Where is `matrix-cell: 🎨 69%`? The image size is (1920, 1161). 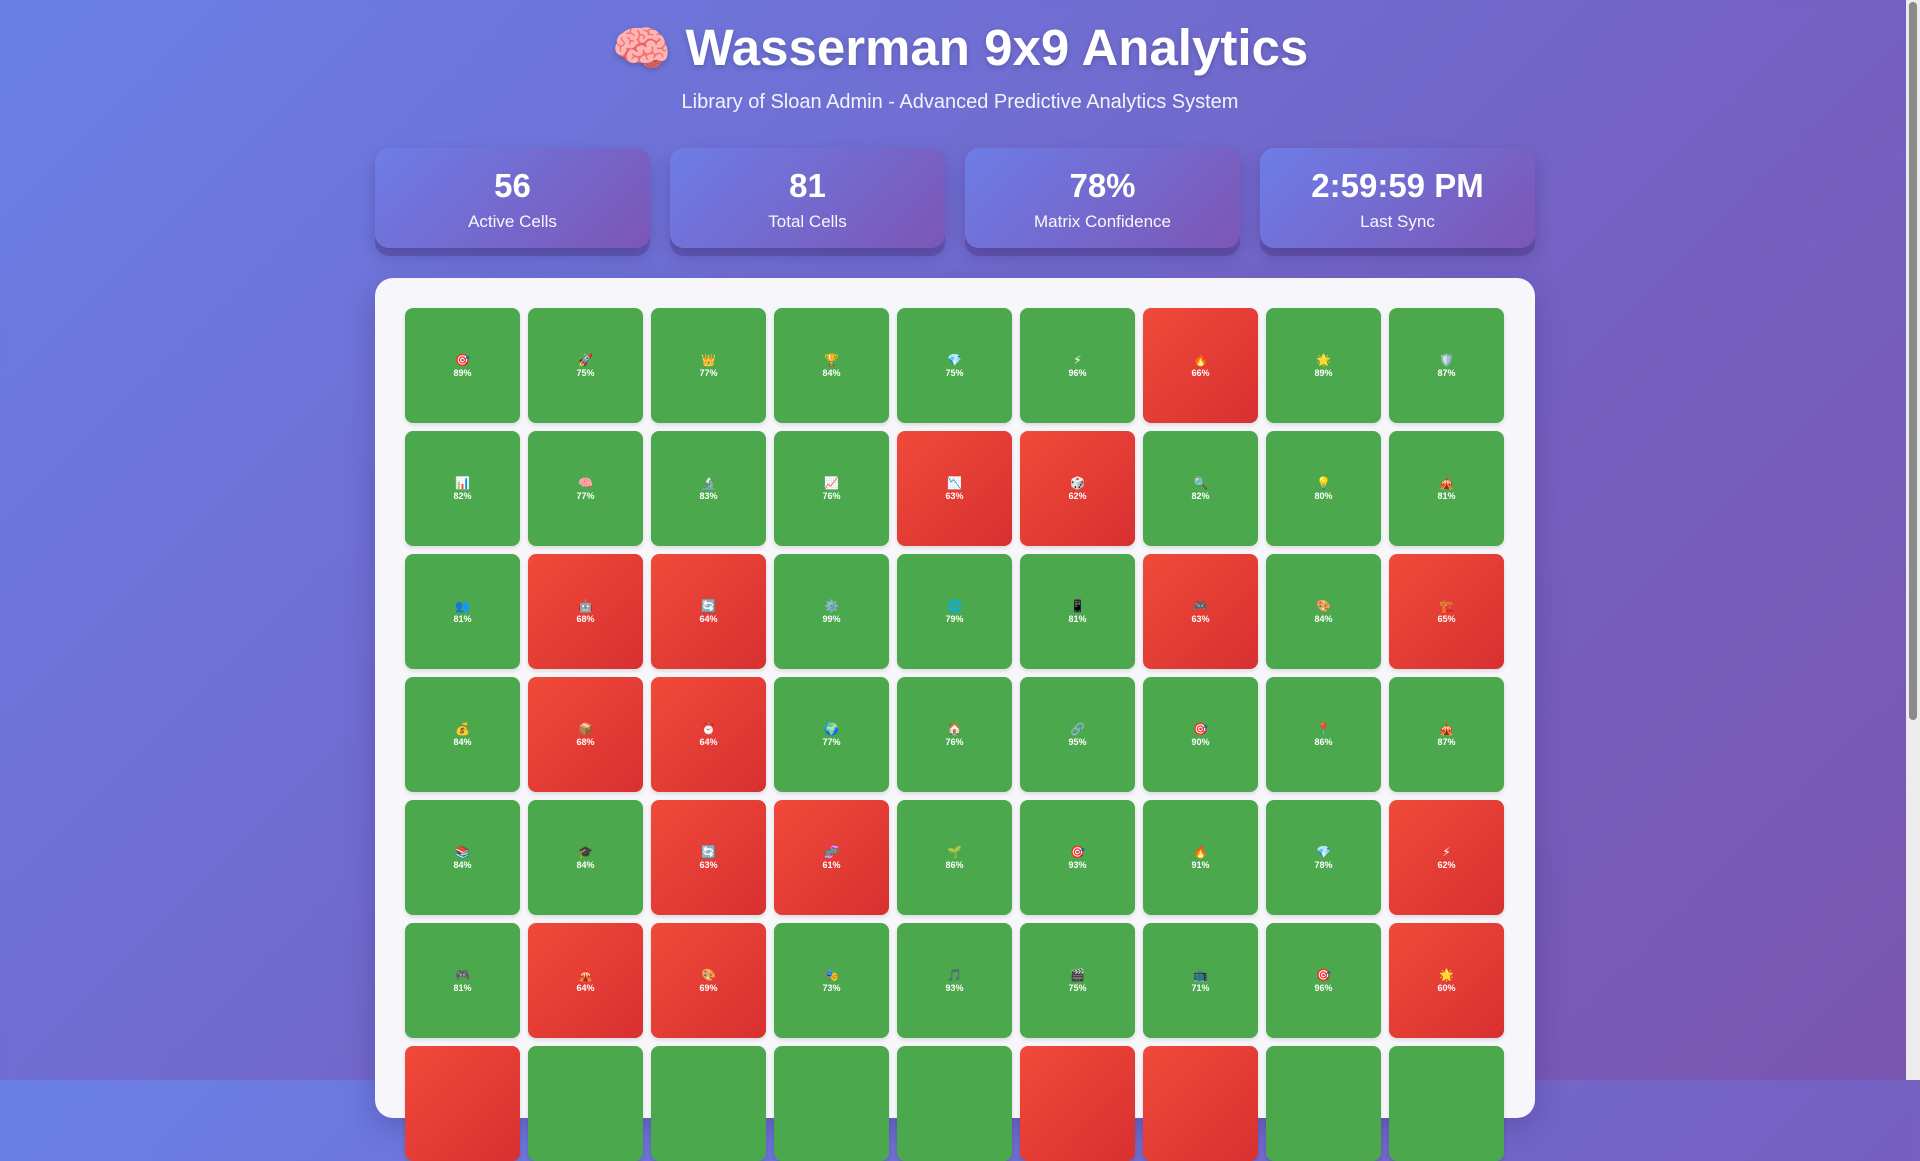
matrix-cell: 🎨 69% is located at coordinates (708, 980).